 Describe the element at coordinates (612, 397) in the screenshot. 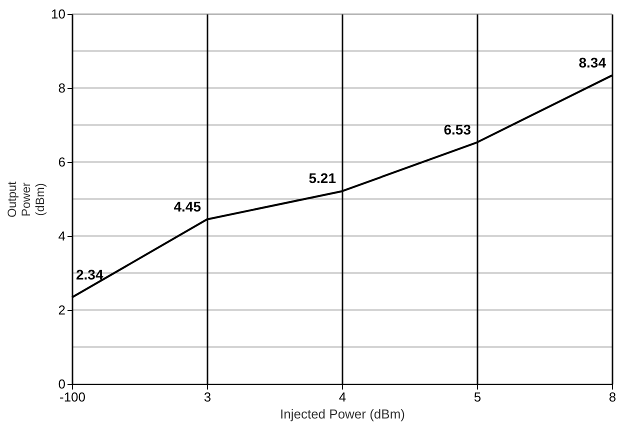

I see `x-tick-label: 8` at that location.